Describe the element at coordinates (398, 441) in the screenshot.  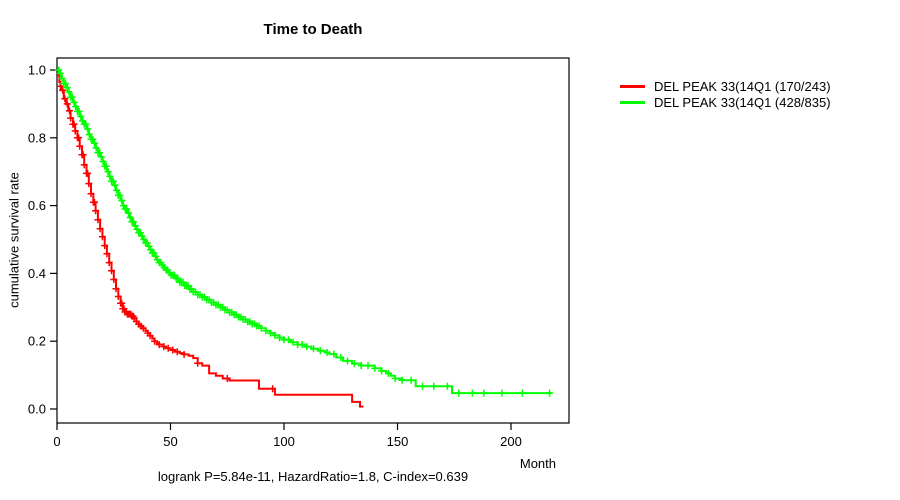
I see `x-tick-label: 150` at that location.